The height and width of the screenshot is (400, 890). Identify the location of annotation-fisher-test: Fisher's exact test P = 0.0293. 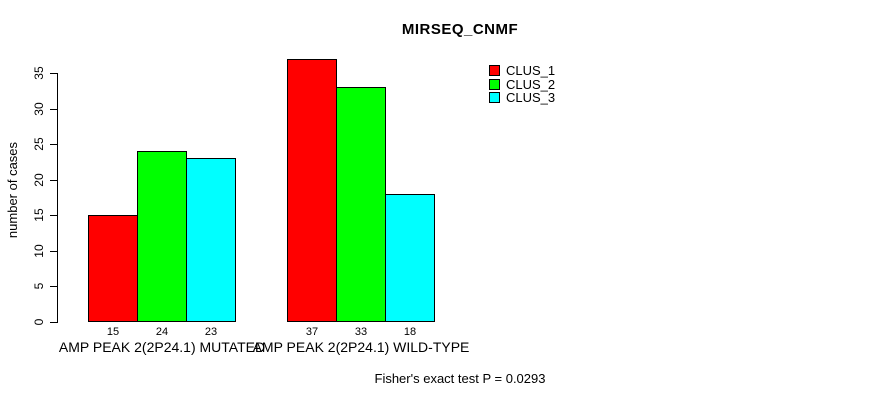
(460, 378).